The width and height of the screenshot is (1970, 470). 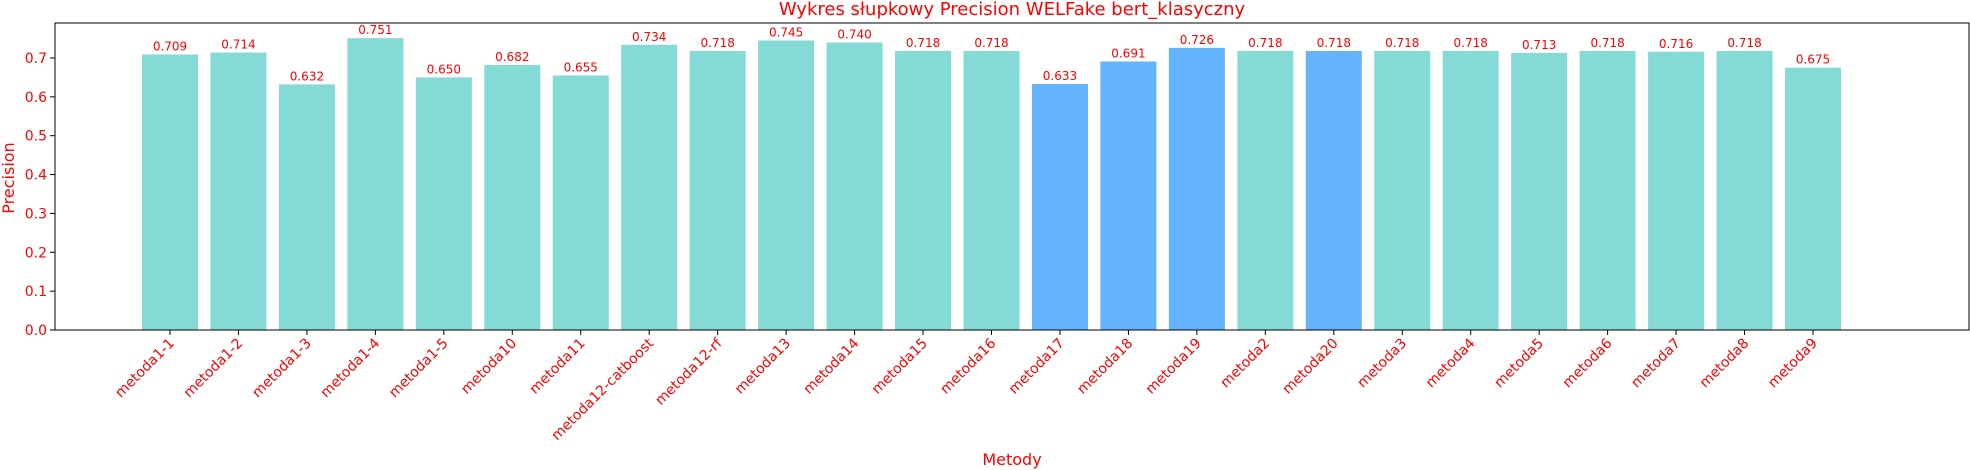 I want to click on bar-metoda17, so click(x=1059, y=207).